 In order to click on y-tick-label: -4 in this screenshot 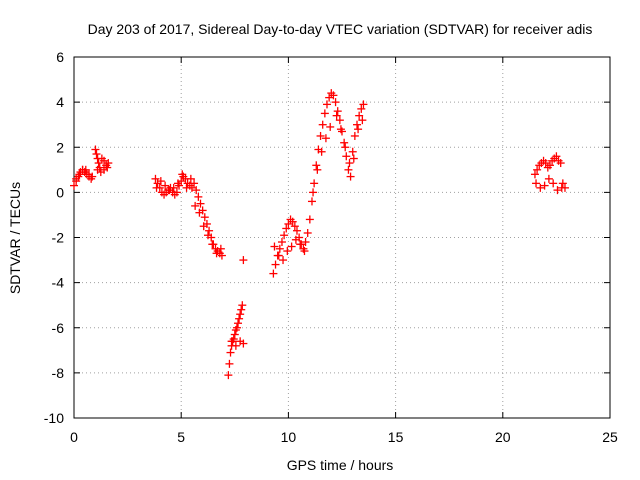, I will do `click(58, 283)`.